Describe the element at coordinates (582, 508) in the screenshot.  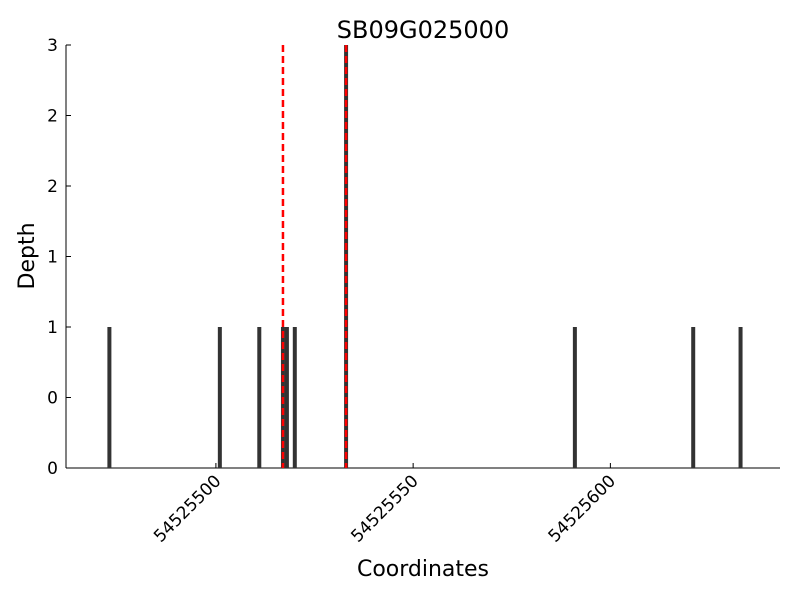
I see `x-tick-label: 54525600` at that location.